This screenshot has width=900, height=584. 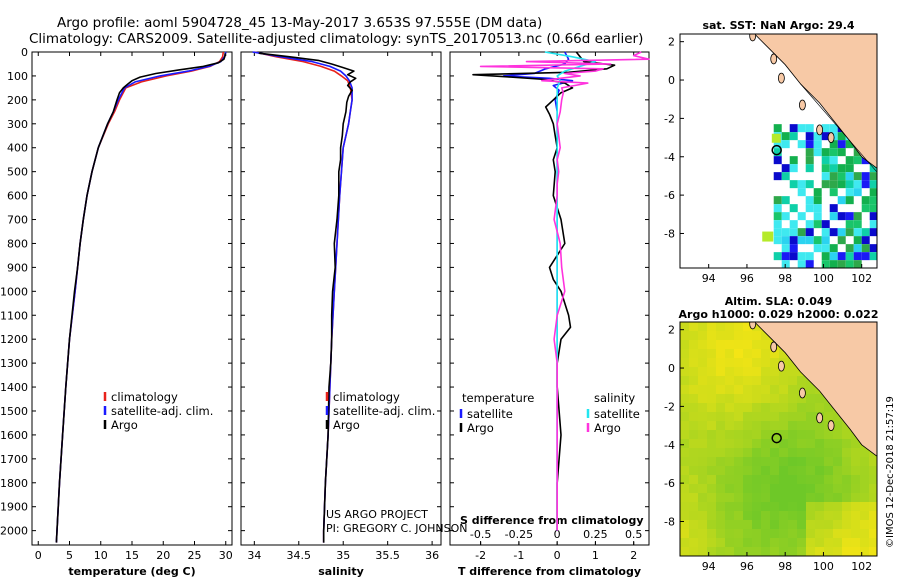 I want to click on y-tick-label: 1700, so click(x=14, y=459).